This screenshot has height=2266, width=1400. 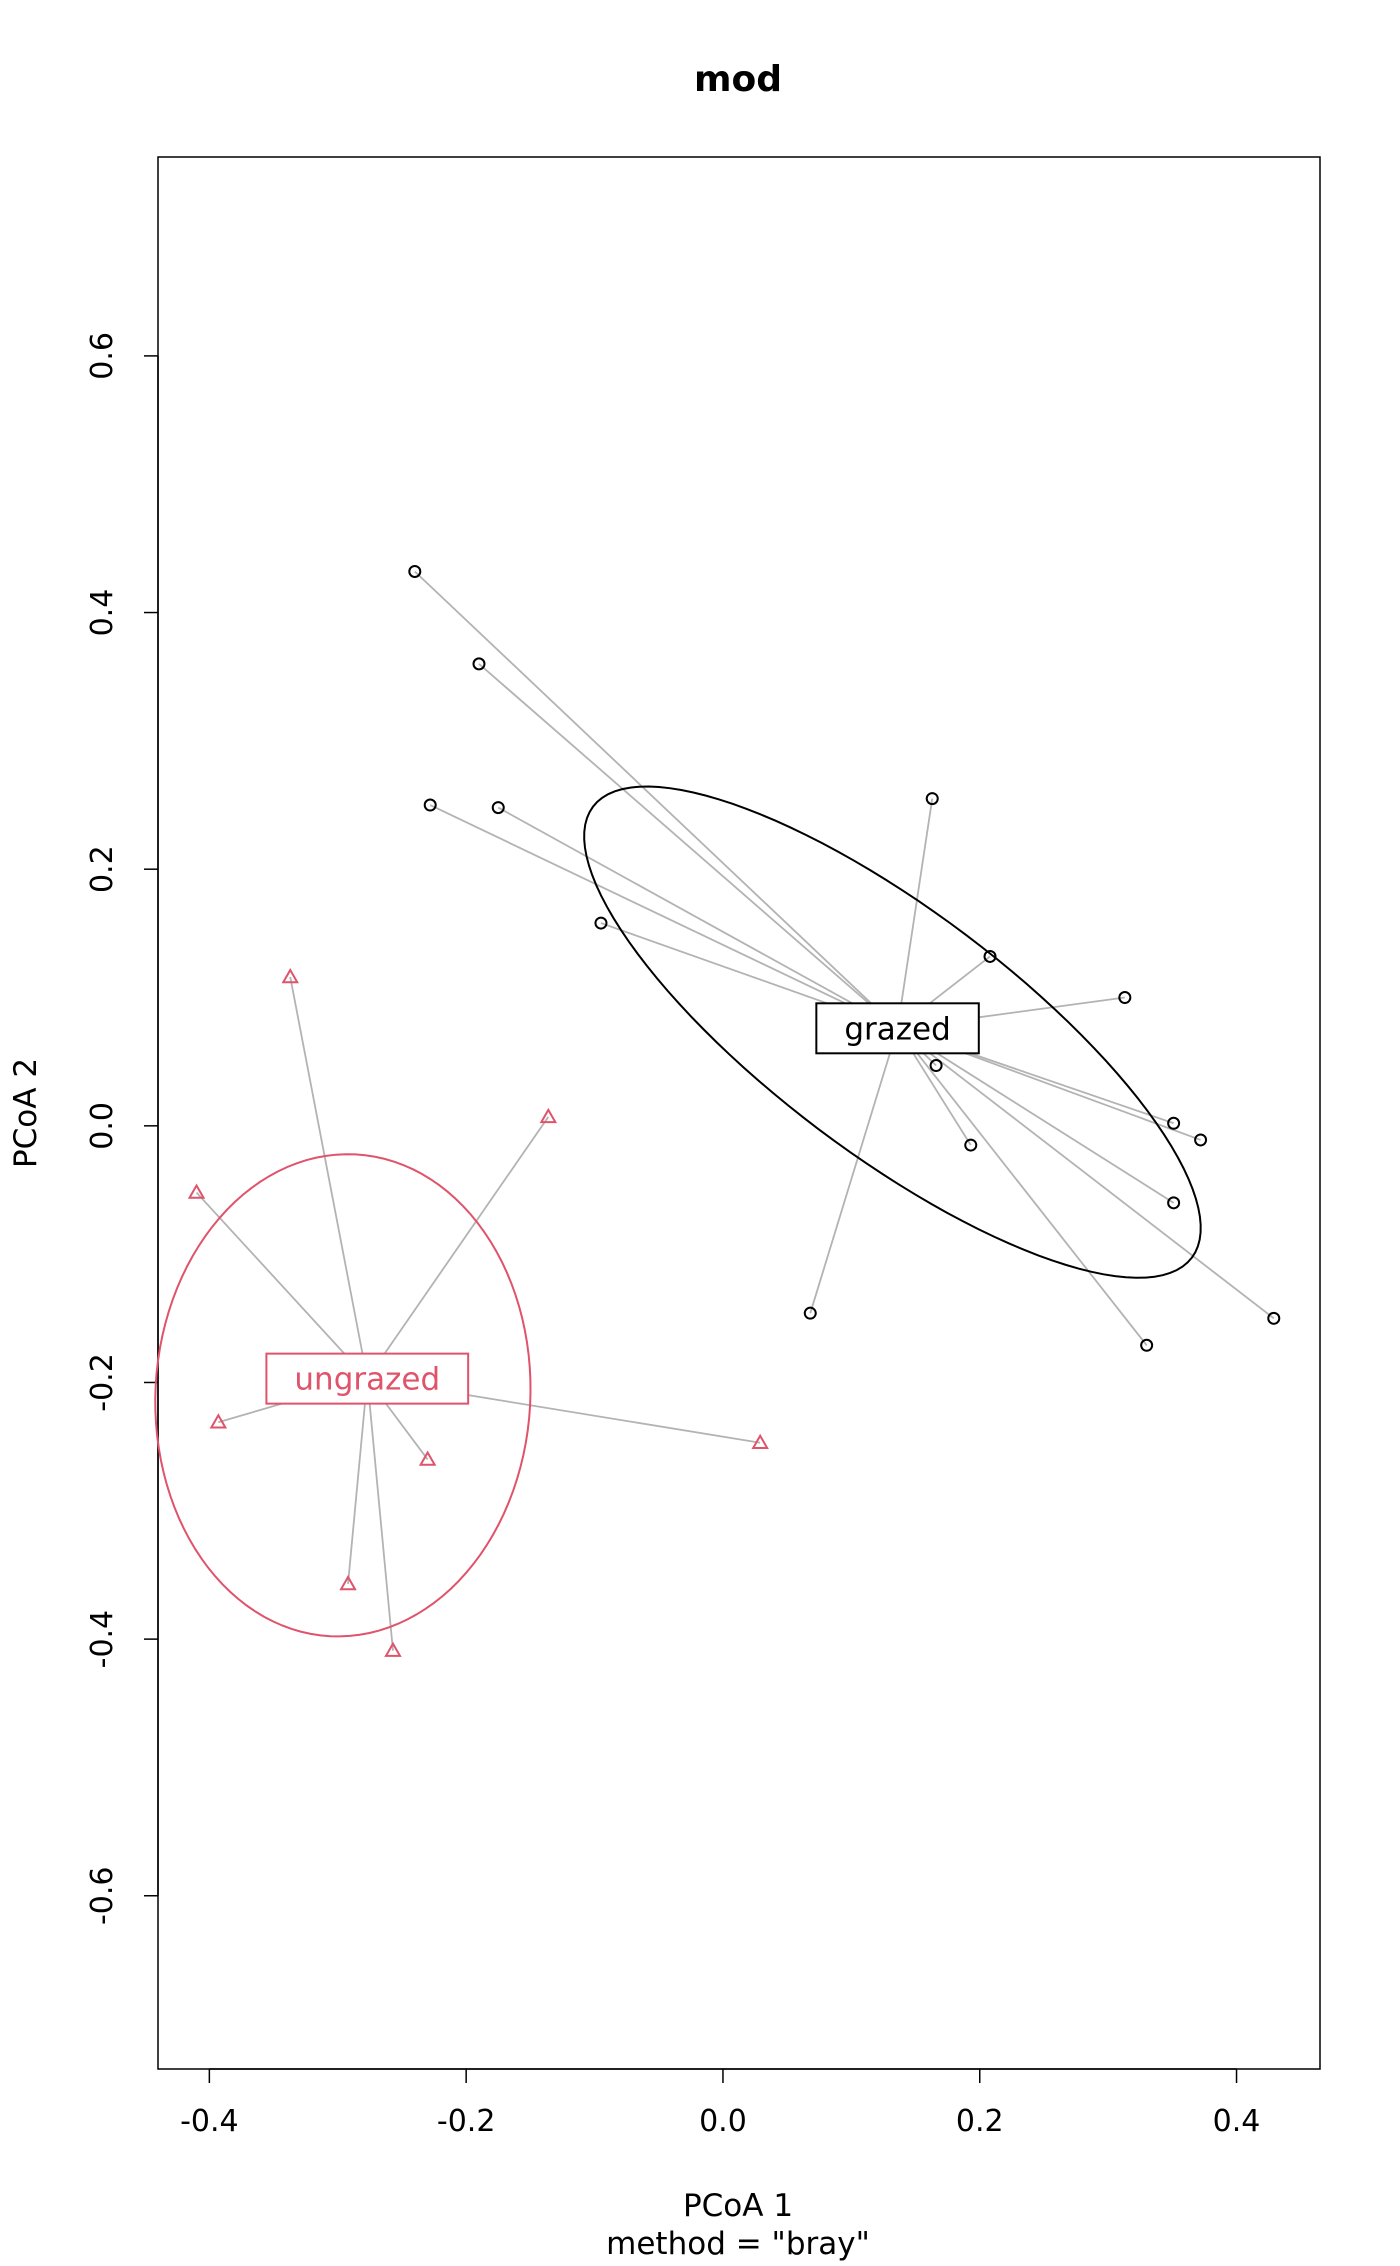 I want to click on label-text-grazed: grazed, so click(x=897, y=1029).